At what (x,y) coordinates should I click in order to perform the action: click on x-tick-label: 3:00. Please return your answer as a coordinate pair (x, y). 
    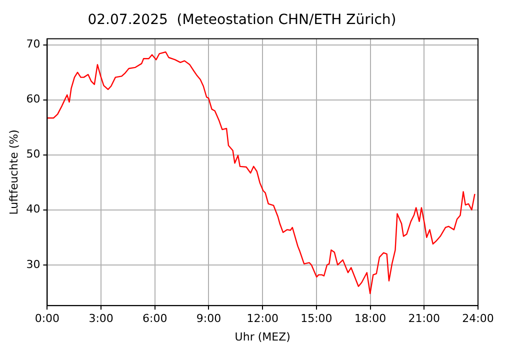
    Looking at the image, I should click on (101, 319).